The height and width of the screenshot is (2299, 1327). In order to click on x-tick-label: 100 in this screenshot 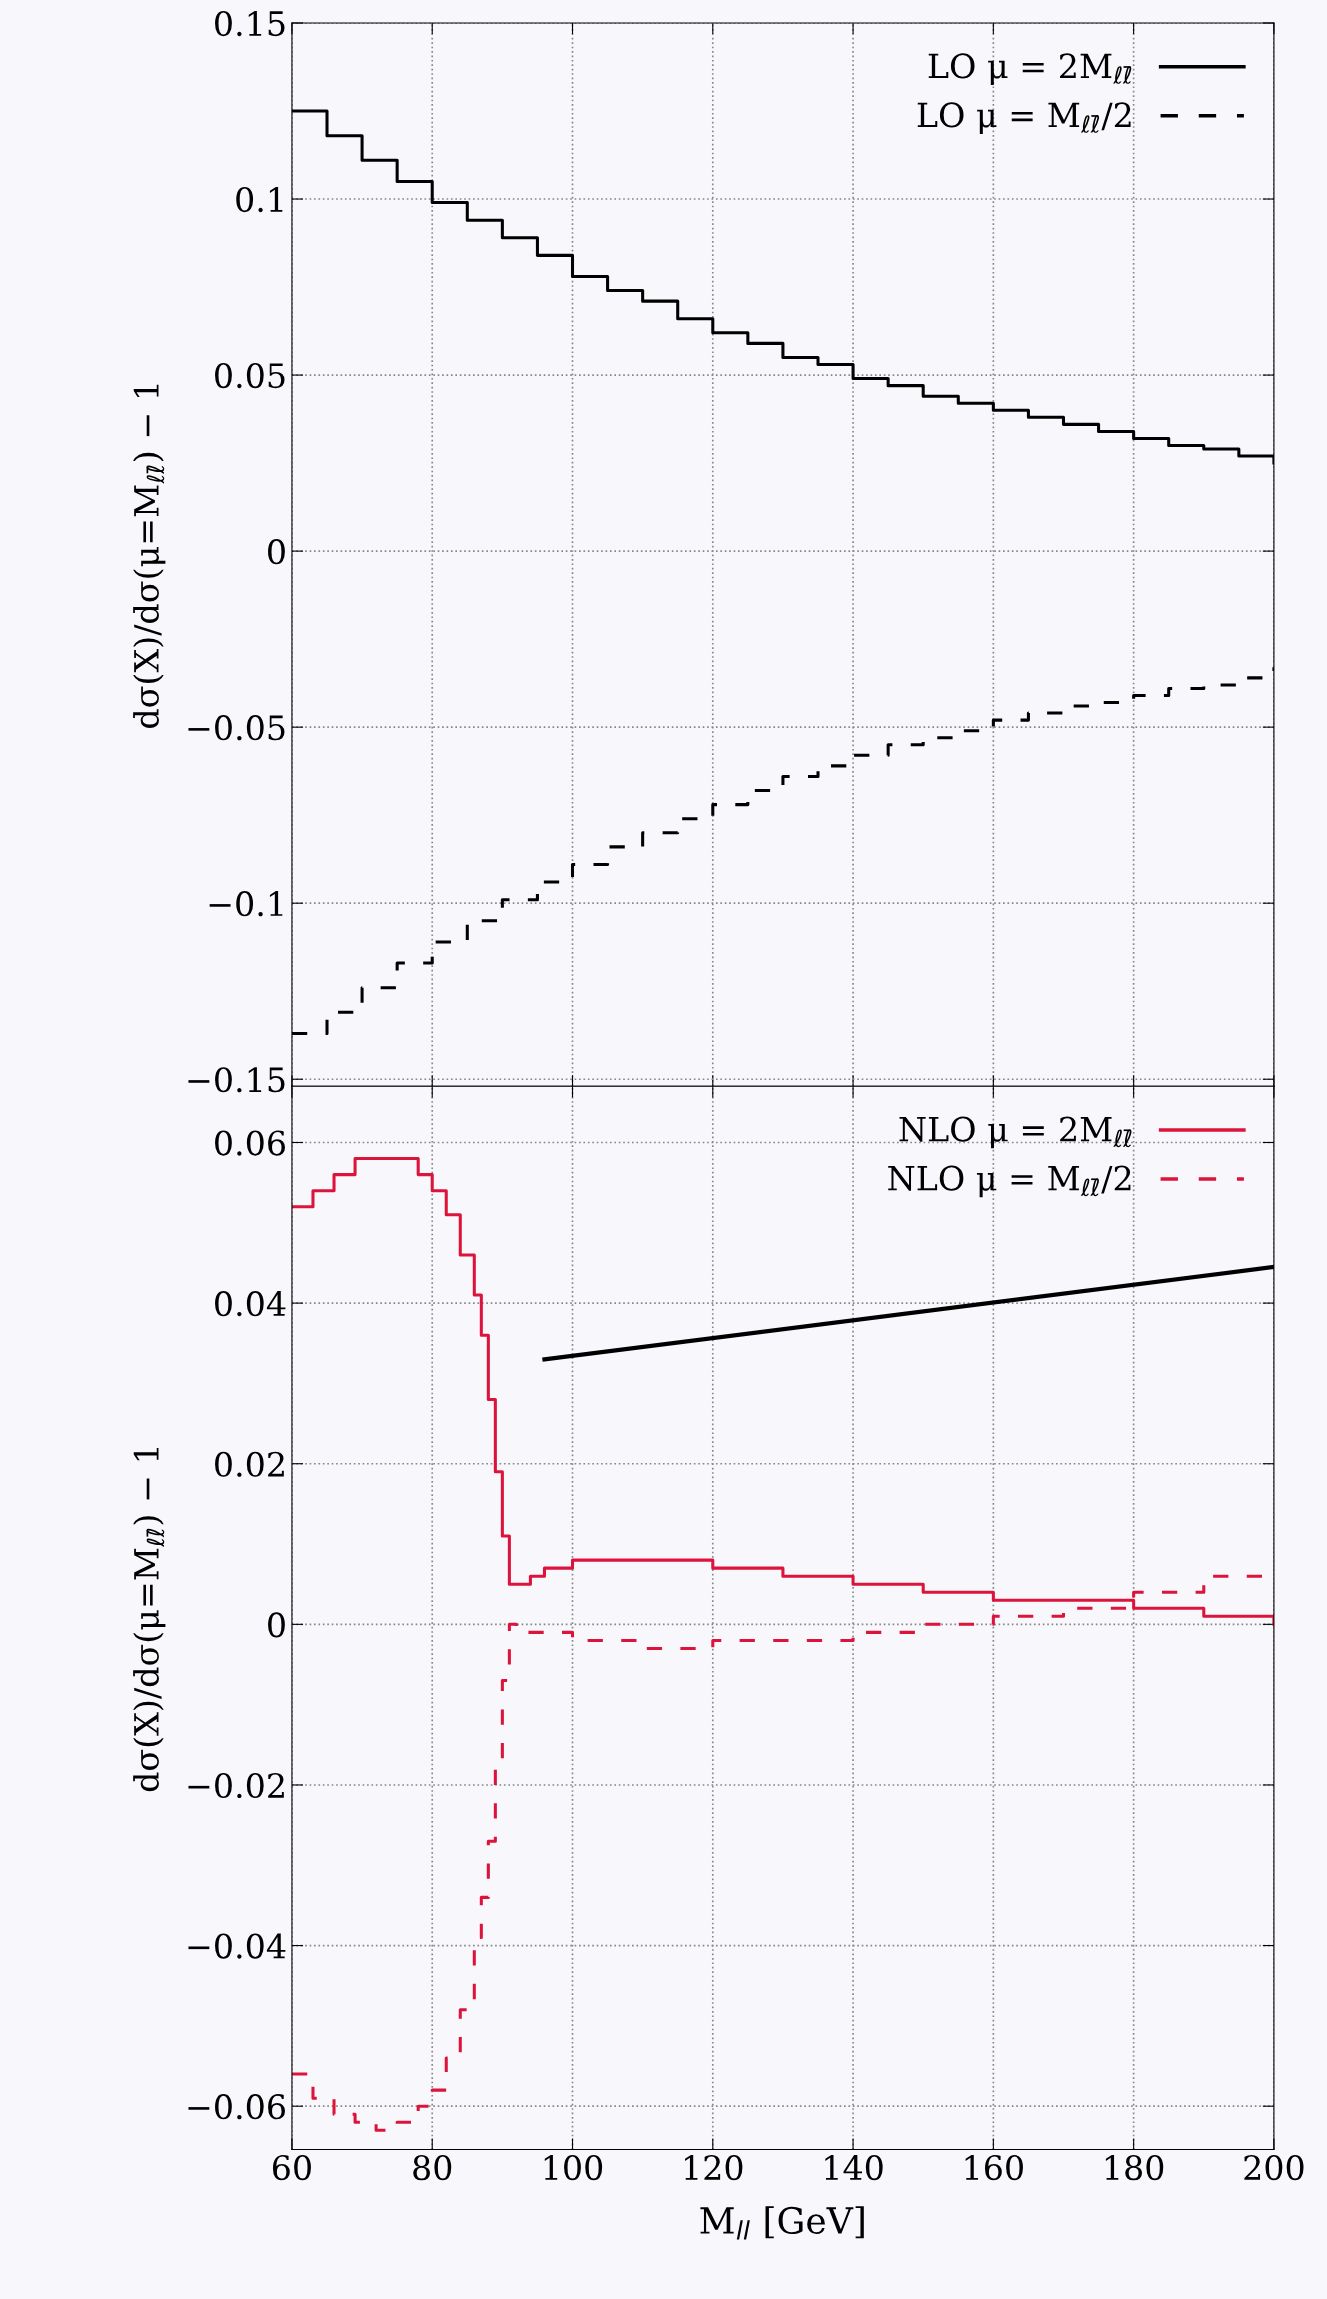, I will do `click(573, 2168)`.